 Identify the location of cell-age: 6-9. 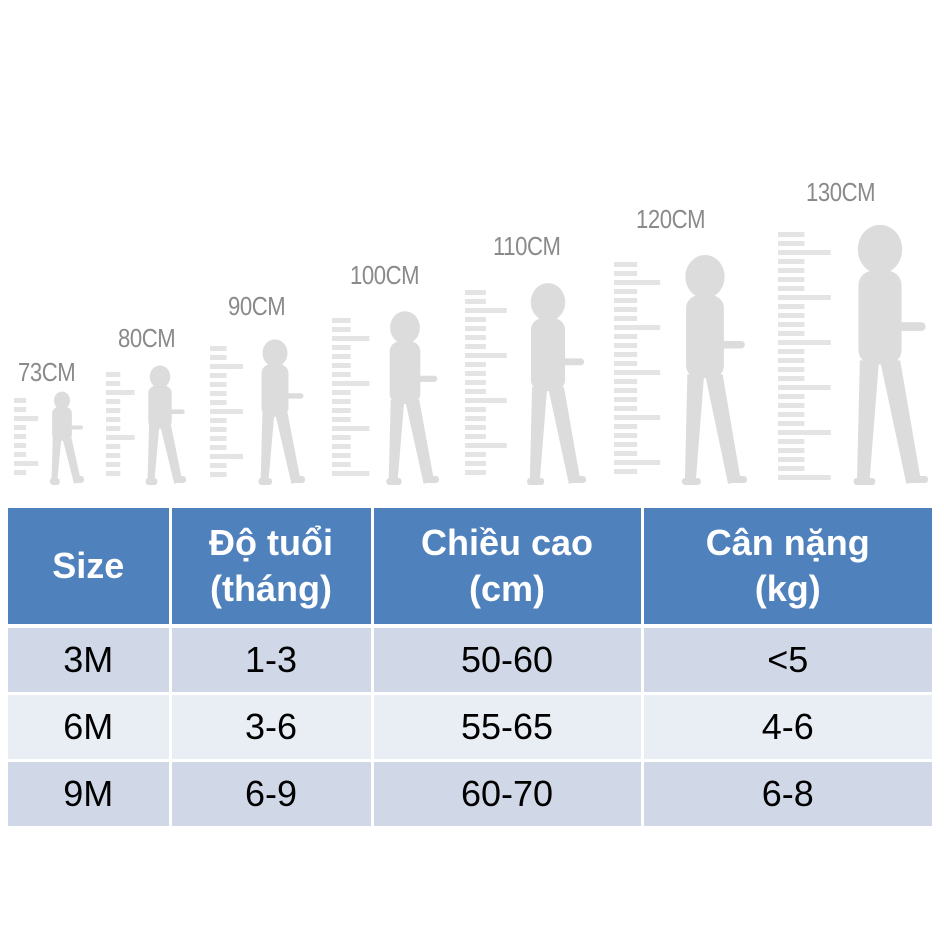
(272, 794).